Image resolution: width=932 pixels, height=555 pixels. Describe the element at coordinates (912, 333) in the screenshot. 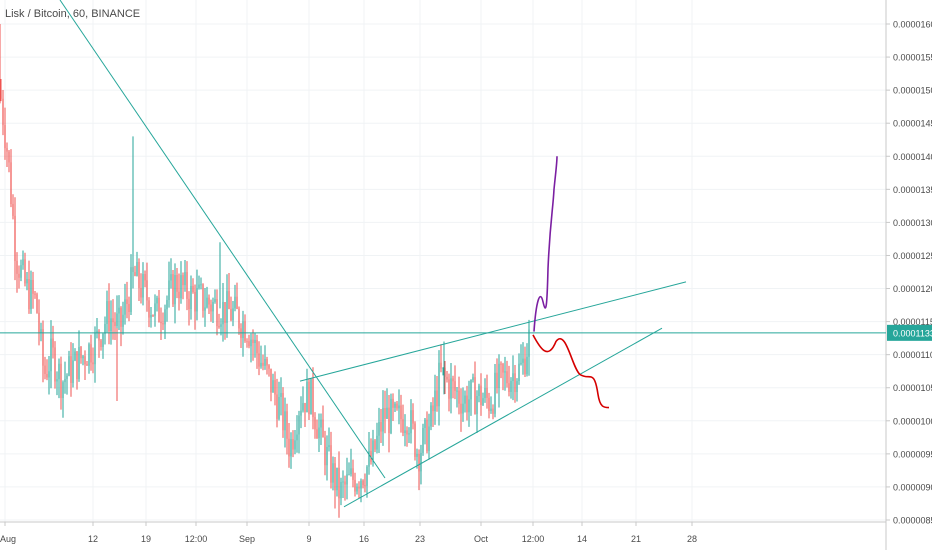

I see `last-price-label: 0.0001133` at that location.